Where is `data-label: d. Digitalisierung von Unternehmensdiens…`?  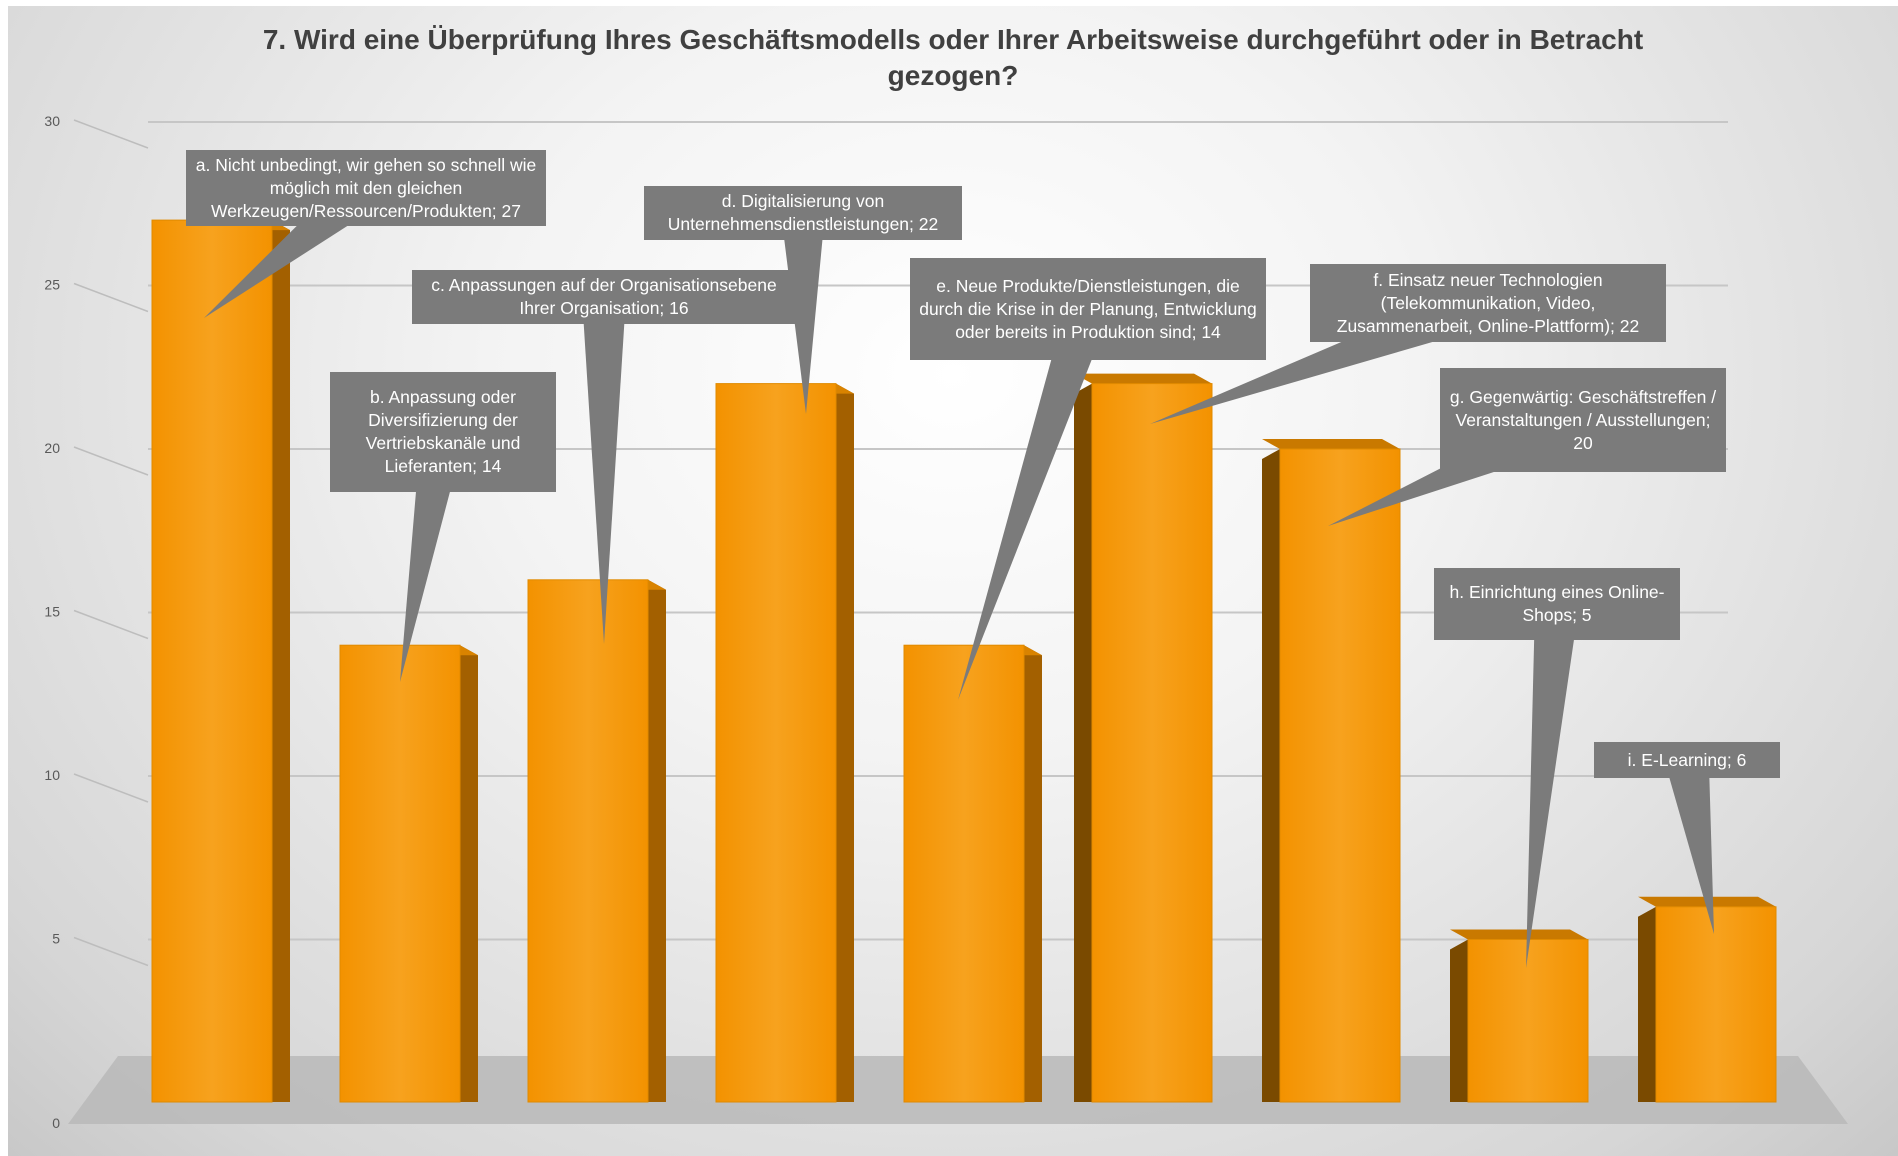
data-label: d. Digitalisierung von Unternehmensdiens… is located at coordinates (803, 213).